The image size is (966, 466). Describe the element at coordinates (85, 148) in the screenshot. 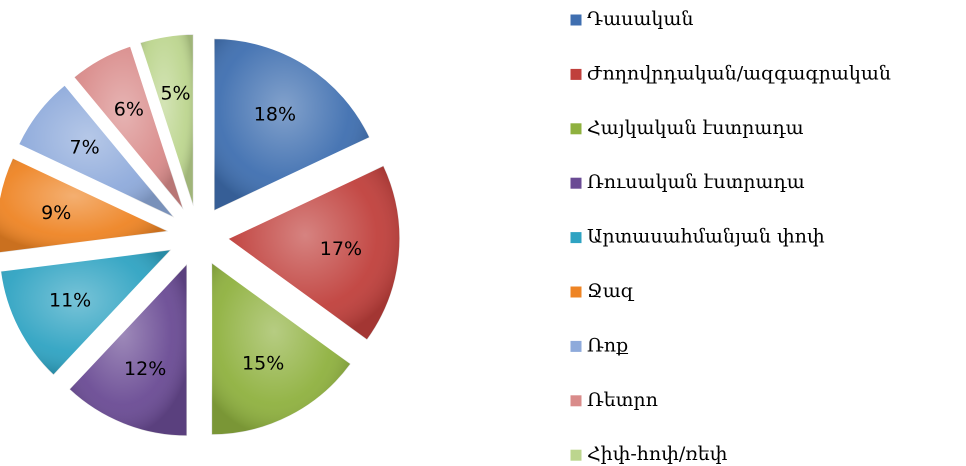

I see `data-label: 7%` at that location.